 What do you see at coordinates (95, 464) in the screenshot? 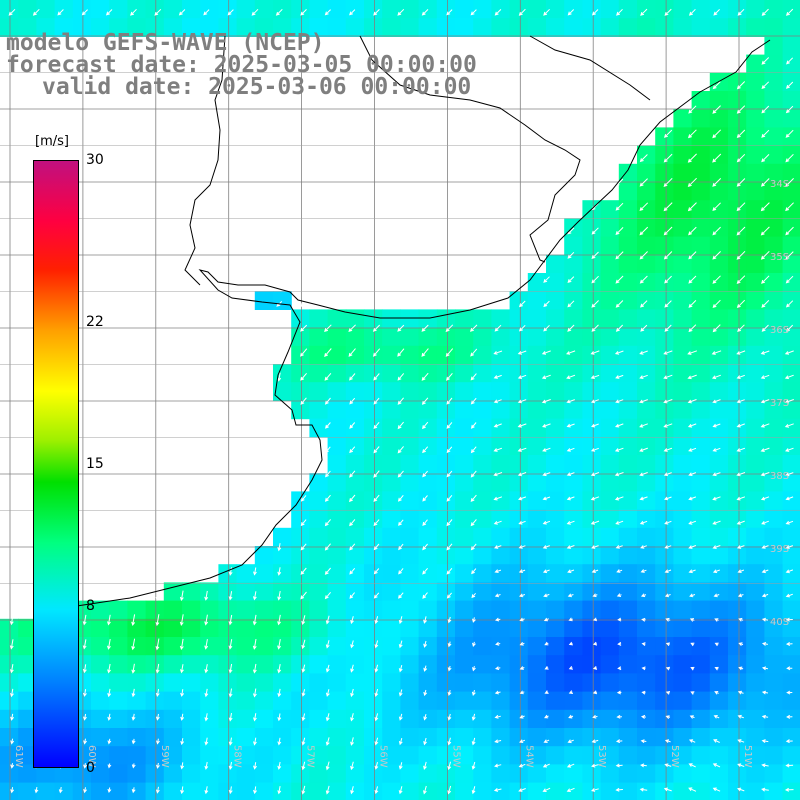
I see `colorbar-tick-label: 15` at bounding box center [95, 464].